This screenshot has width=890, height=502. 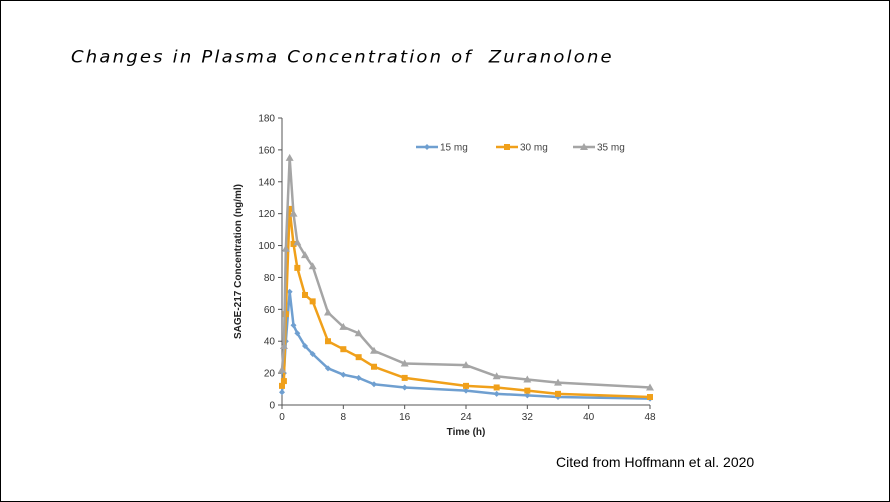 I want to click on y-axis-label: SAGE-217 Concentration (ng/ml), so click(x=238, y=261).